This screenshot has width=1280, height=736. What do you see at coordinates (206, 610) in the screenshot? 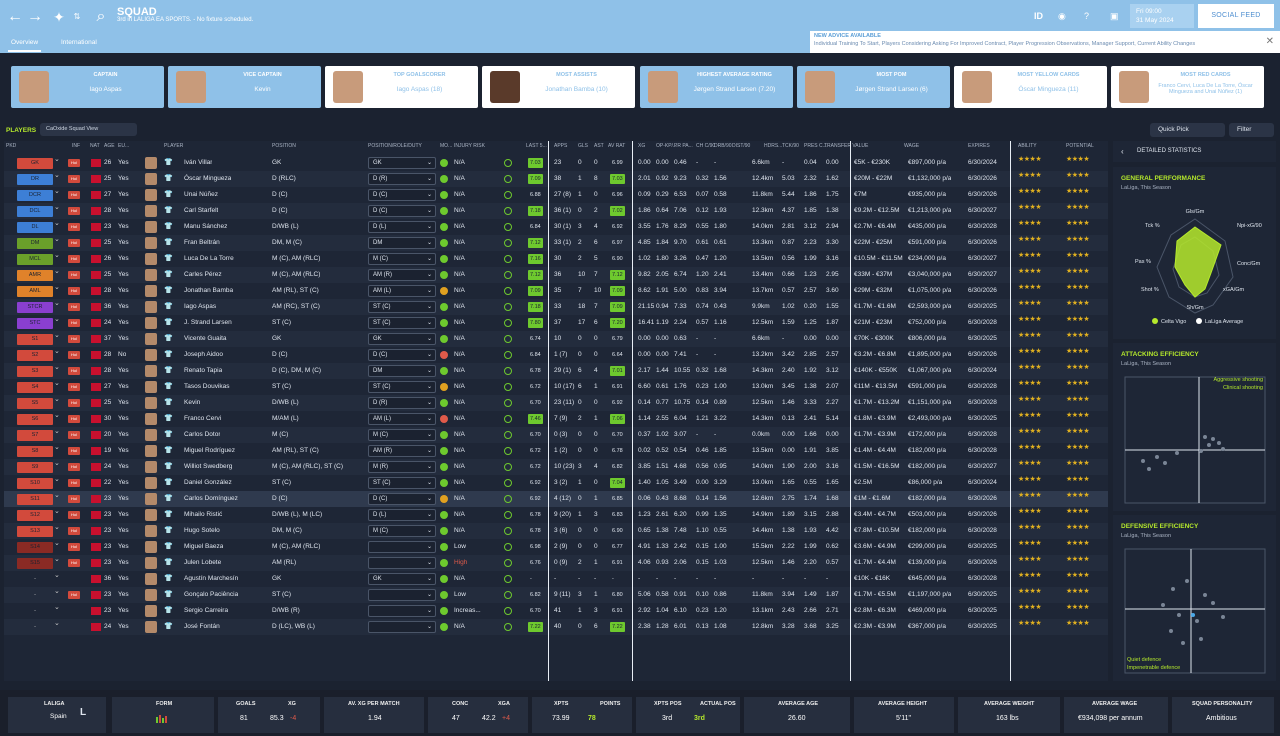
I see `player-name: Sergio Carreira` at bounding box center [206, 610].